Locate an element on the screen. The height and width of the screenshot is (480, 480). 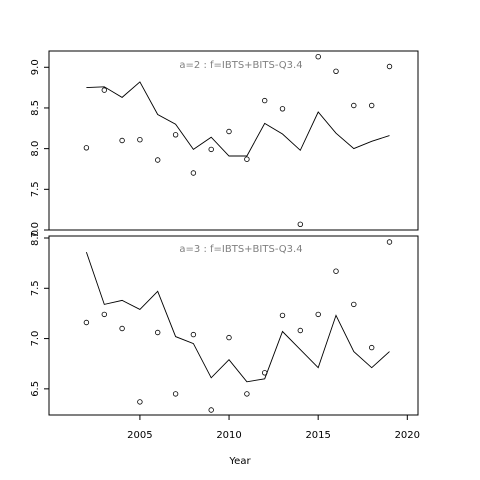
panel-bottom-x-tick-label: 2005 is located at coordinates (139, 435).